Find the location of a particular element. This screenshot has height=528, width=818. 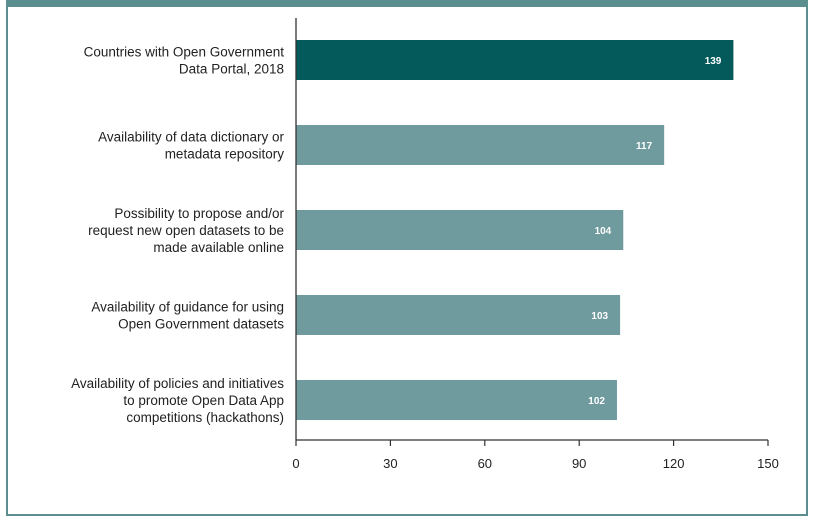

category-label-5-line-1: Availability of policies and initiatives is located at coordinates (177, 383).